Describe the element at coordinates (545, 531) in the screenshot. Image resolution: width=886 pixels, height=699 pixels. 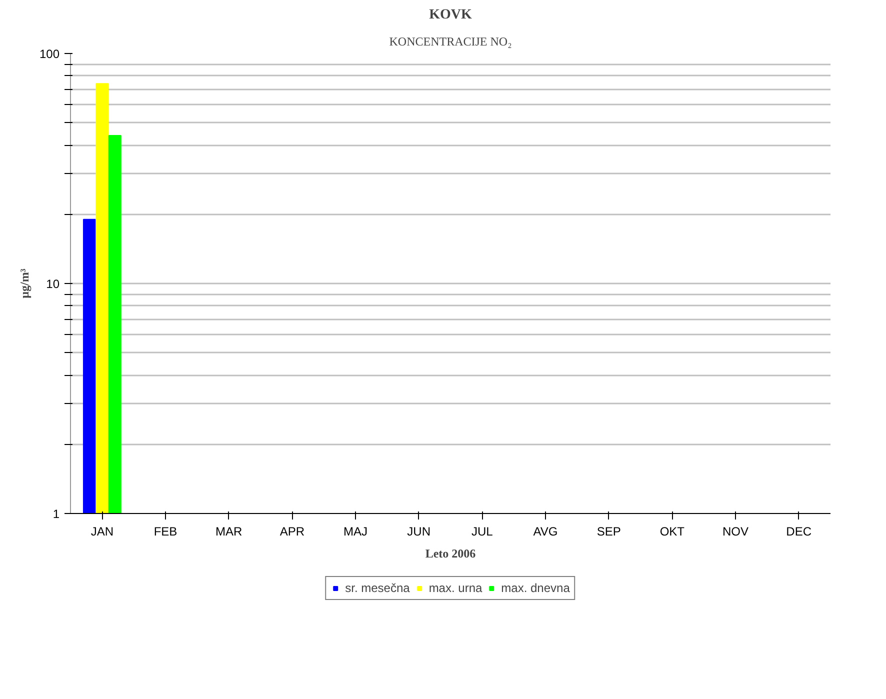
I see `x-tick-label: AVG` at that location.